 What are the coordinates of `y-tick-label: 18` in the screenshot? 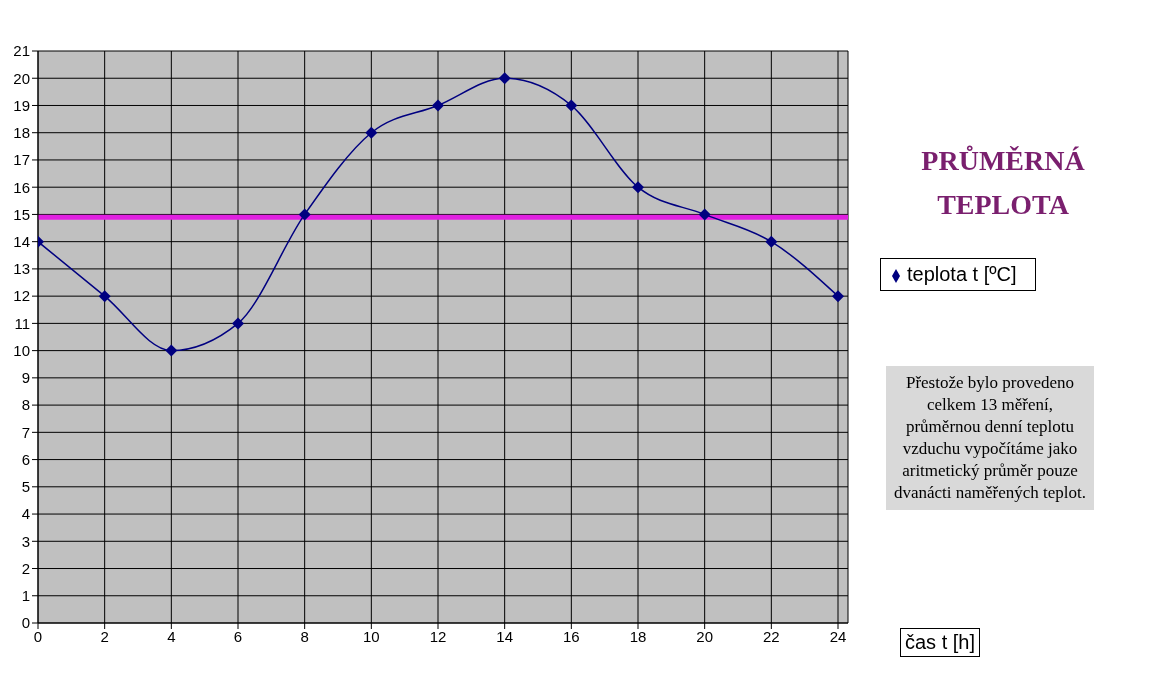 It's located at (21, 133).